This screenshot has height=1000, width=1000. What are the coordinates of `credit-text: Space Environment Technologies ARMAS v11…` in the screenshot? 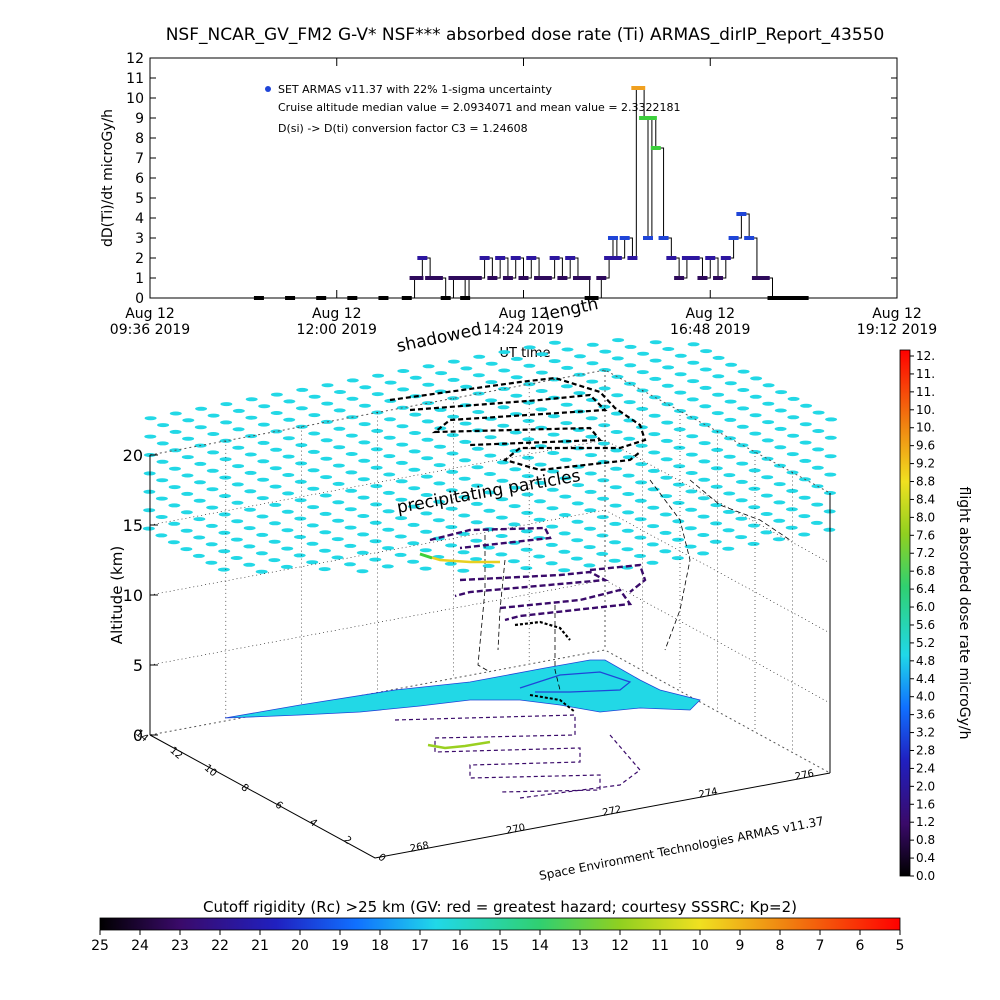 It's located at (681, 848).